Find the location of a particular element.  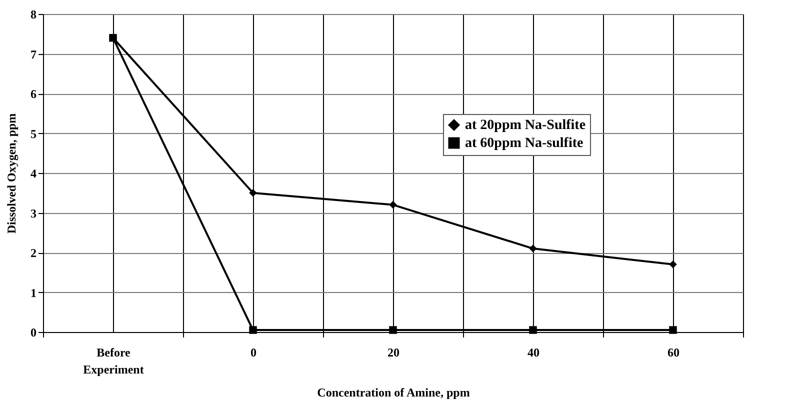

y-tick-label: 8 is located at coordinates (33, 15).